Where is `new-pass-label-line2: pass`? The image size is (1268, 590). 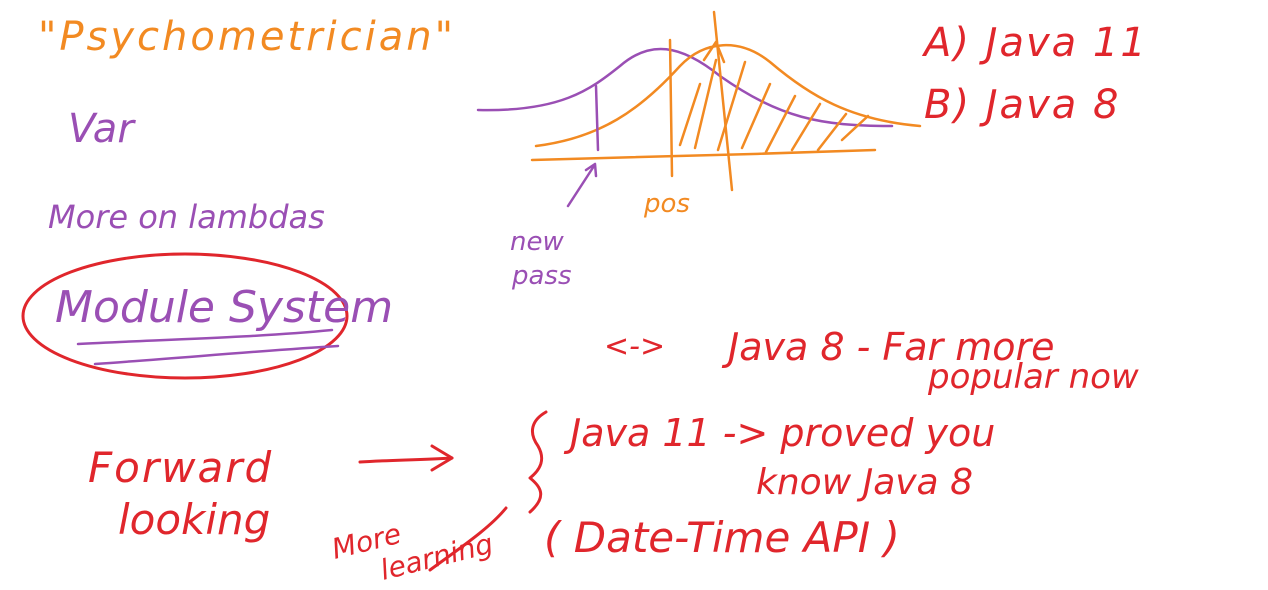
new-pass-label-line2: pass is located at coordinates (541, 276).